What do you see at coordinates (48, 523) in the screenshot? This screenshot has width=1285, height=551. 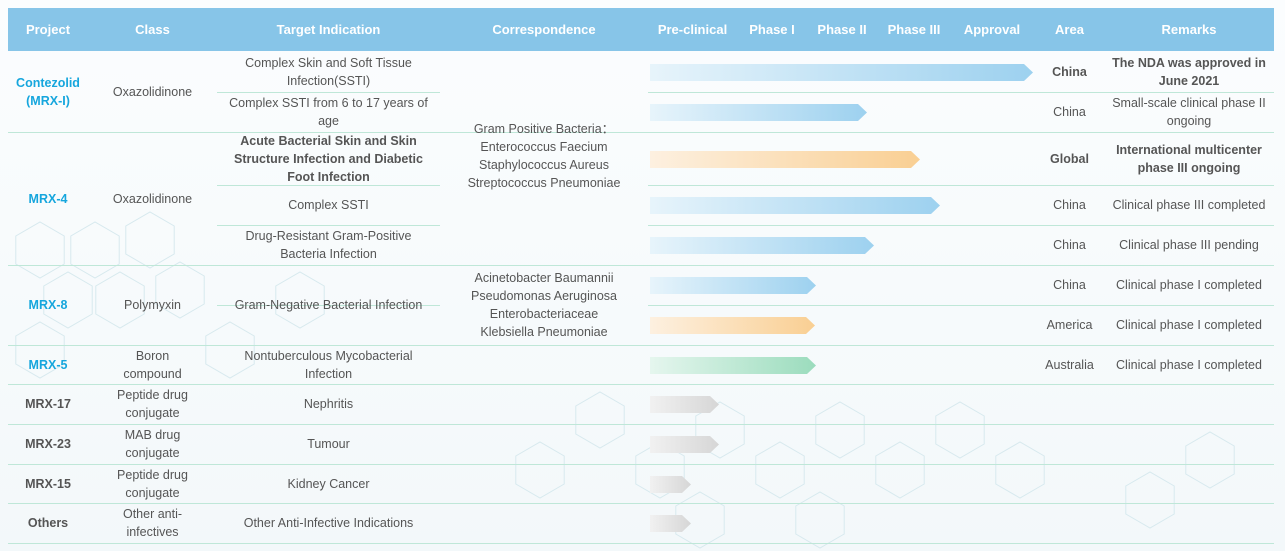 I see `project-name: Others` at bounding box center [48, 523].